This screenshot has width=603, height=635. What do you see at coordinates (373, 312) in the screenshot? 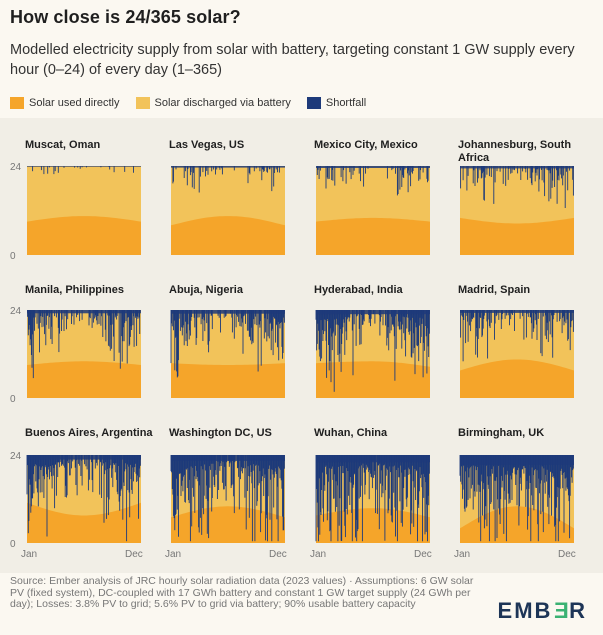
I see `shortfall-band-hyderabad-india` at bounding box center [373, 312].